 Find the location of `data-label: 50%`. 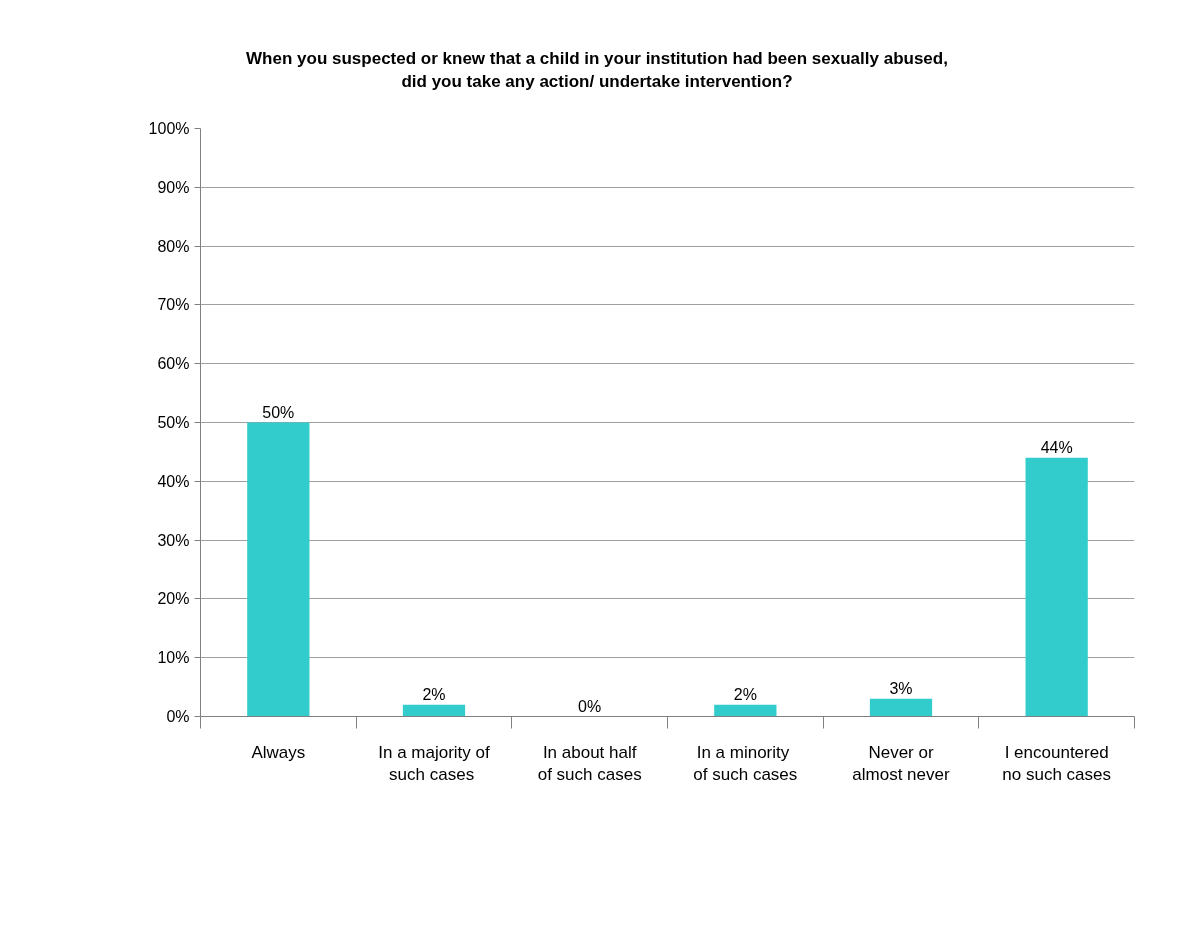

data-label: 50% is located at coordinates (278, 412).